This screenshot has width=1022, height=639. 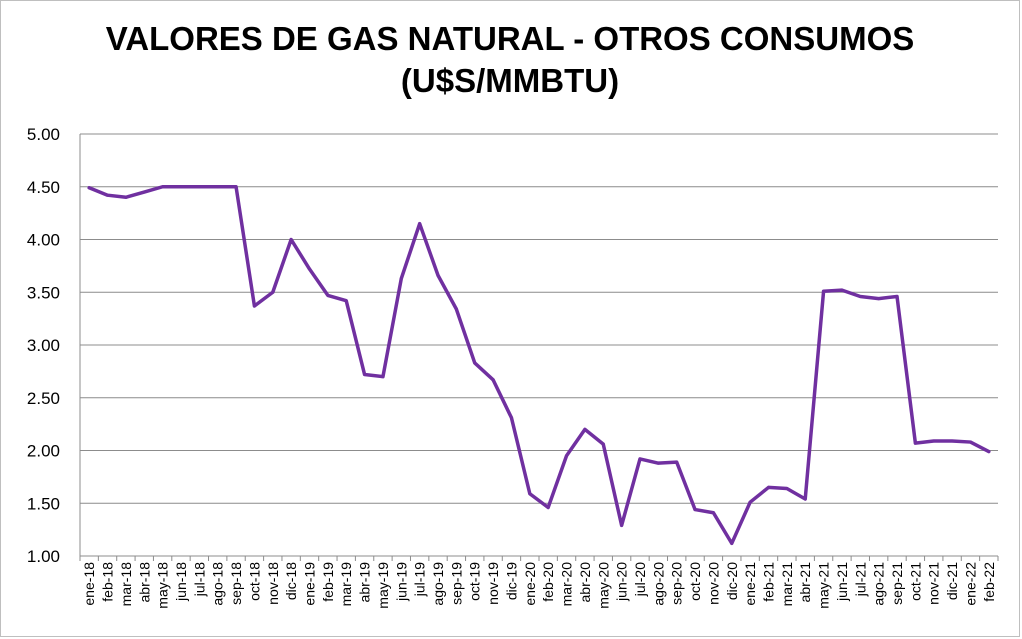 What do you see at coordinates (511, 581) in the screenshot?
I see `x-tick-label: dic-19` at bounding box center [511, 581].